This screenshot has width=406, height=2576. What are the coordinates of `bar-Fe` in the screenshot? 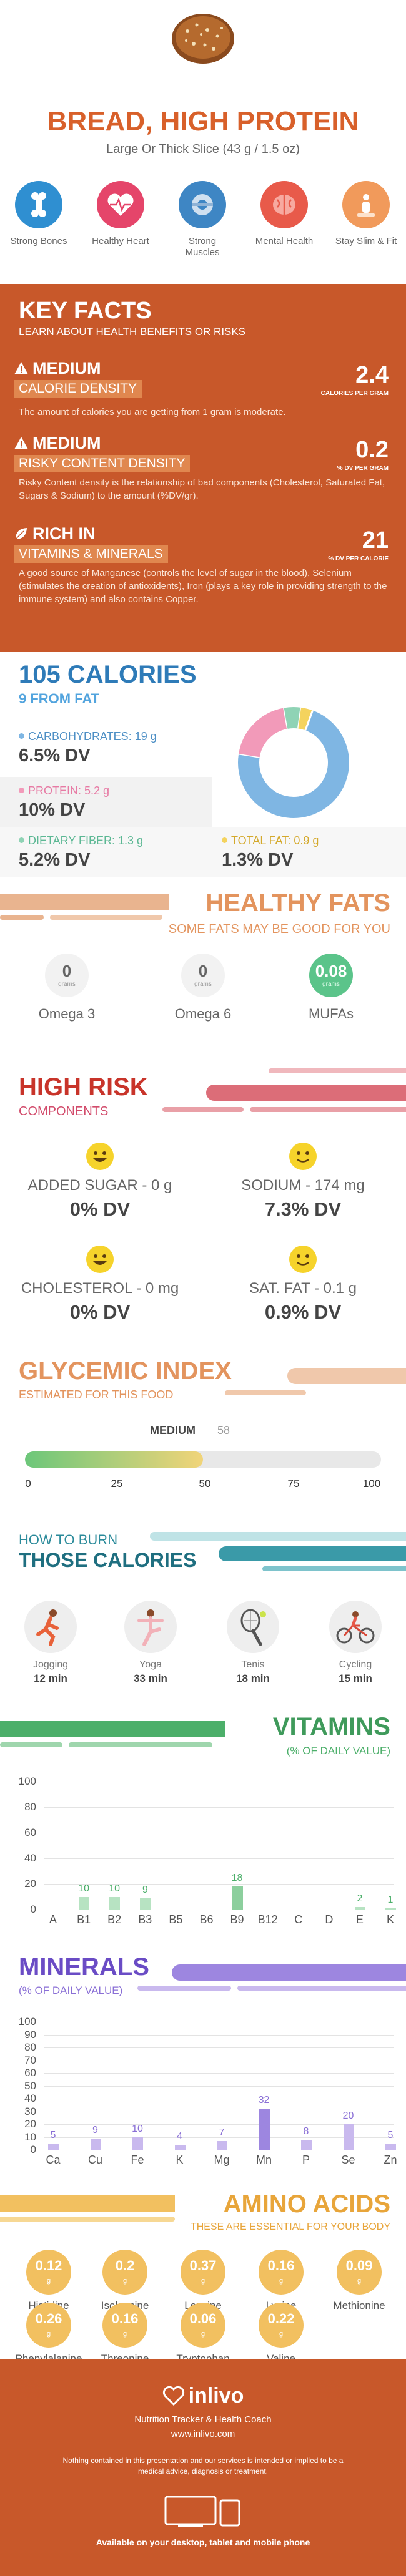 It's located at (137, 2143).